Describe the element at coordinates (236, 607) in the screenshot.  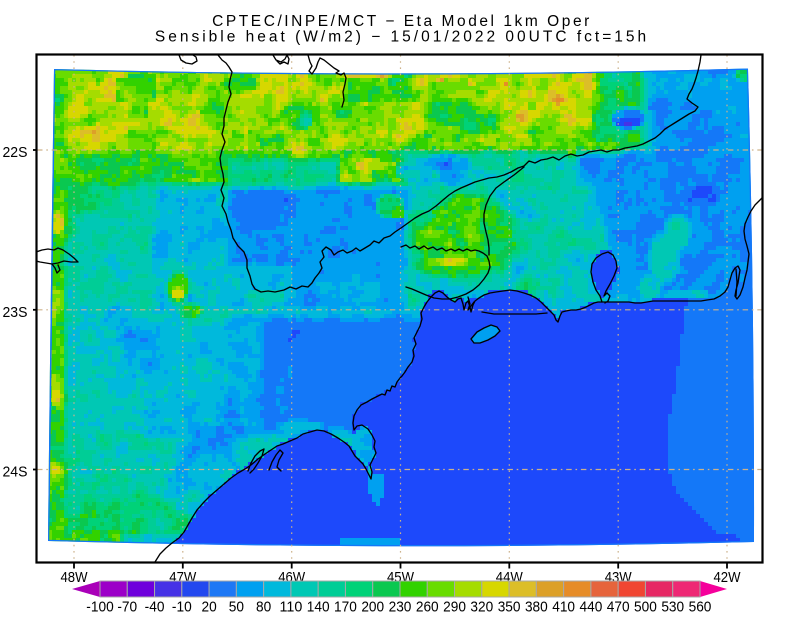
I see `svg-text: 50` at that location.